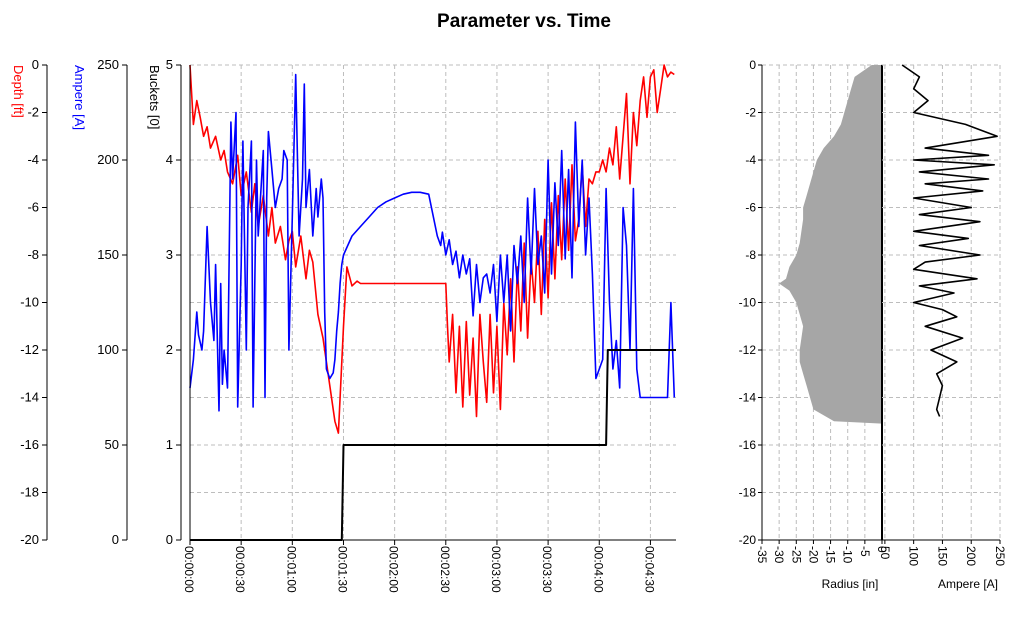  Describe the element at coordinates (112, 444) in the screenshot. I see `ampere-tick-label: 50` at that location.